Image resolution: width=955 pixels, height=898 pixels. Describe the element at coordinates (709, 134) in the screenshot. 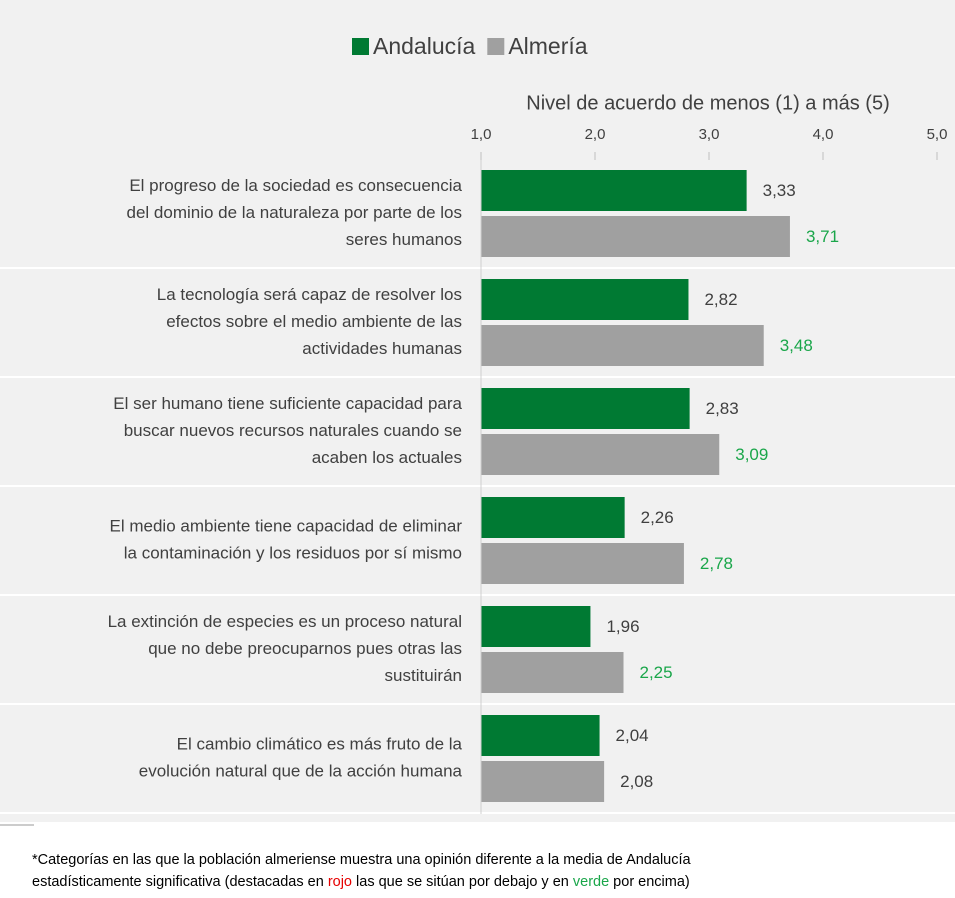

I see `x-tick-label: 3,0` at that location.